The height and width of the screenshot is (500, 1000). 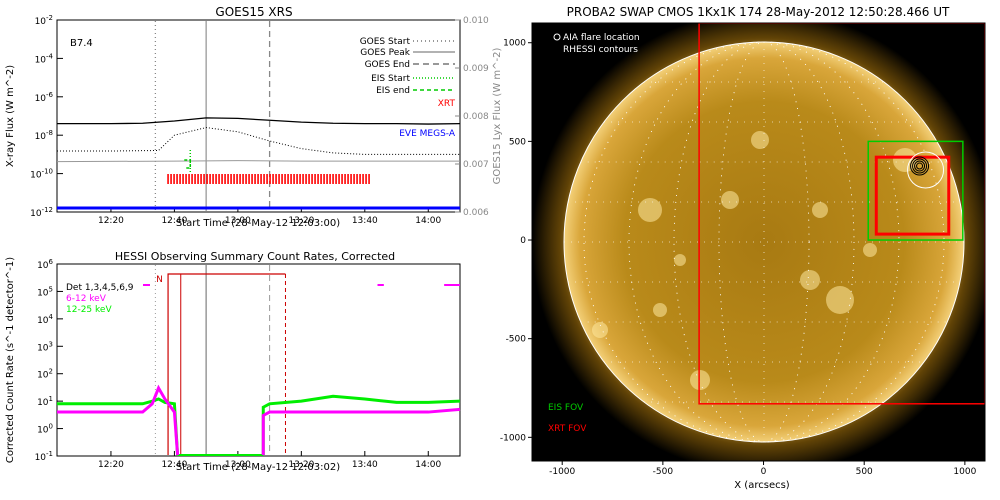 I want to click on hessi-ytick-label: 10², so click(x=45, y=374).